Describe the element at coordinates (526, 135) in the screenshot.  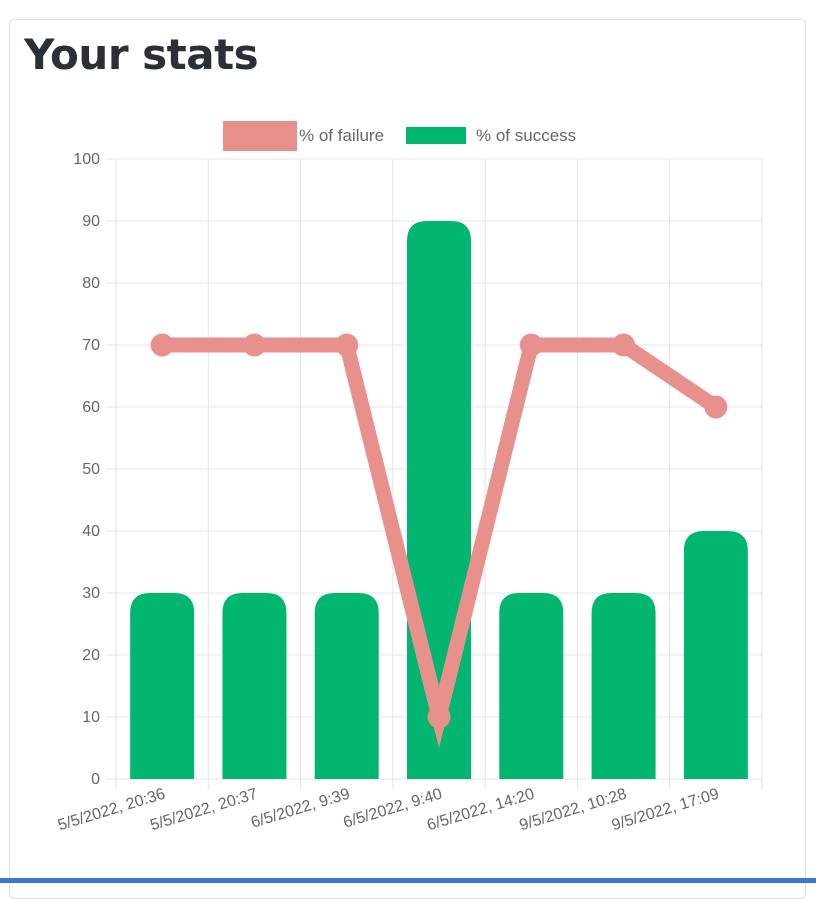
I see `legend-label-success: % of success` at that location.